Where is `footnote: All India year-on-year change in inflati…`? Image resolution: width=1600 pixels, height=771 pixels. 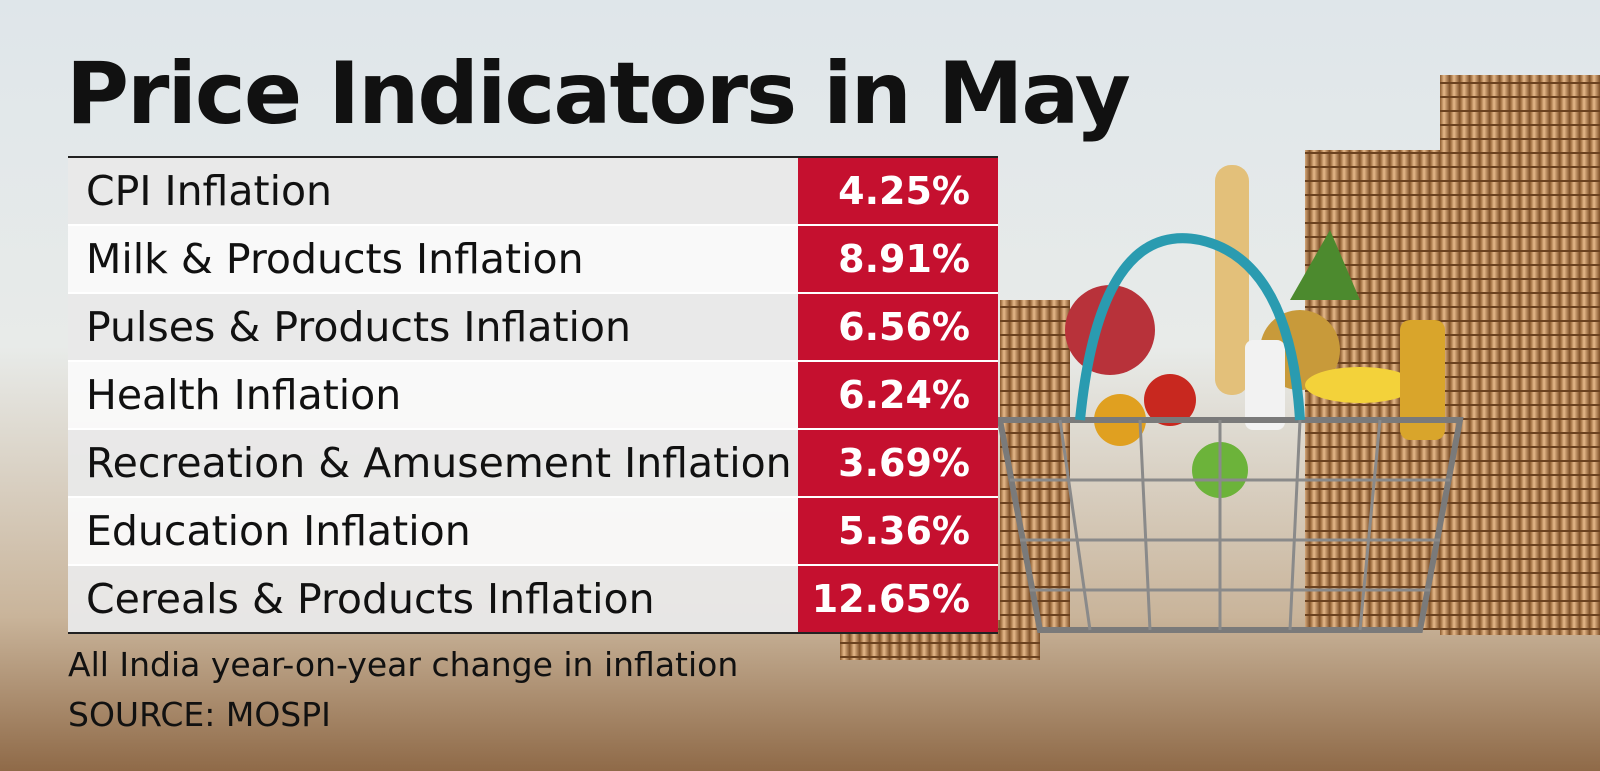 footnote: All India year-on-year change in inflati… is located at coordinates (403, 664).